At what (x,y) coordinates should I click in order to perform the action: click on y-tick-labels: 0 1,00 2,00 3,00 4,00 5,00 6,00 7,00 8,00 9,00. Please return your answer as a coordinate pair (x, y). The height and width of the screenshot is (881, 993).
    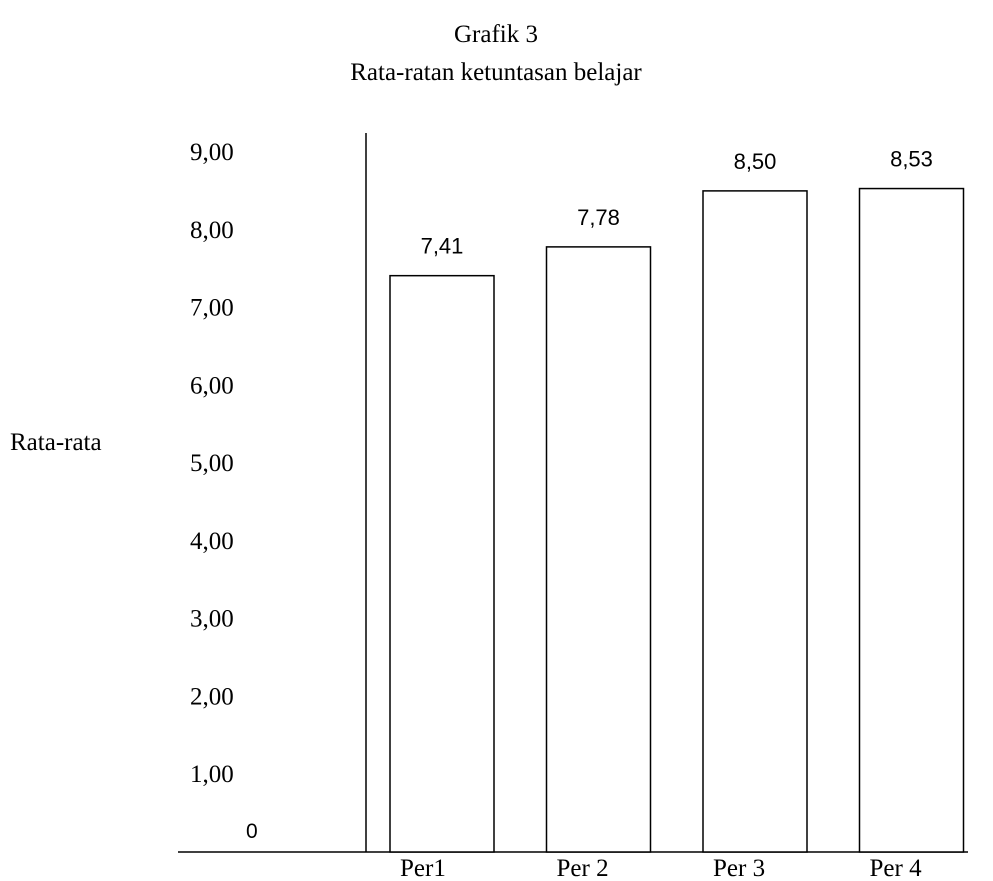
    Looking at the image, I should click on (224, 491).